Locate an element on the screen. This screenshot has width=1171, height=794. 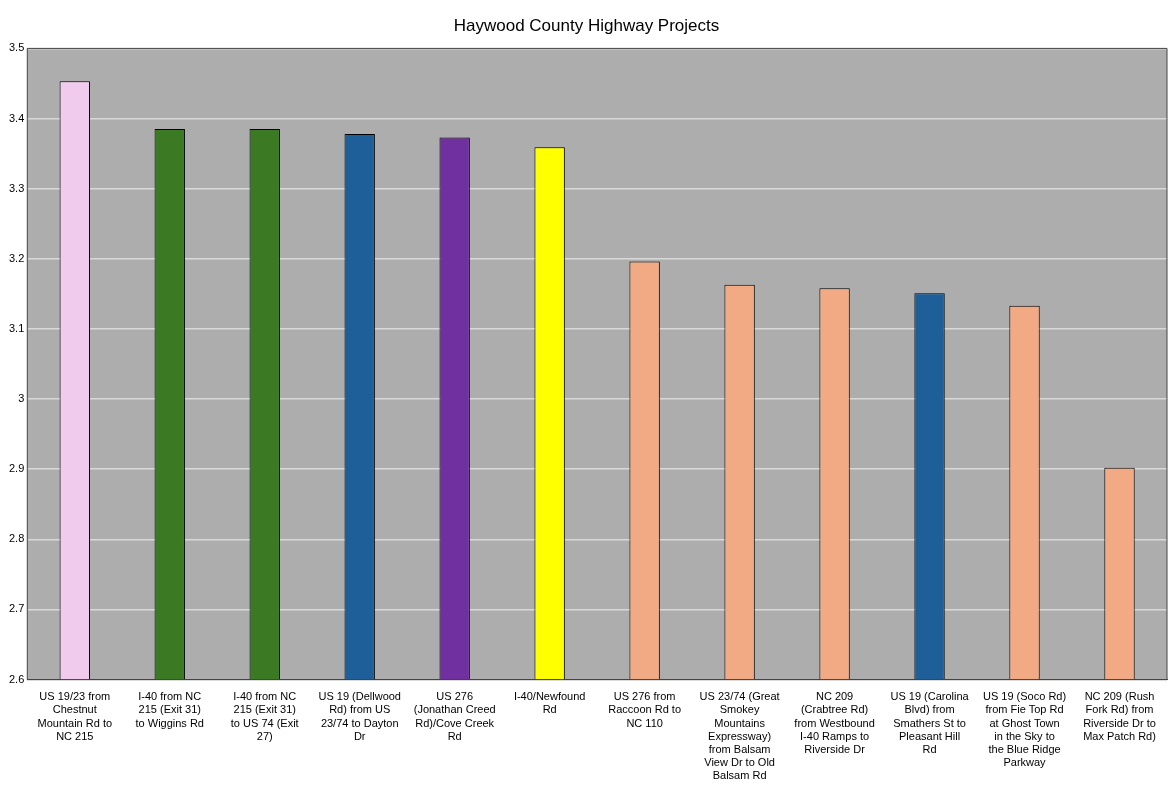
x-tick-label: US 19 (Carolina Blvd) from Smathers St to Pleasant Hill Rd is located at coordinates (930, 723).